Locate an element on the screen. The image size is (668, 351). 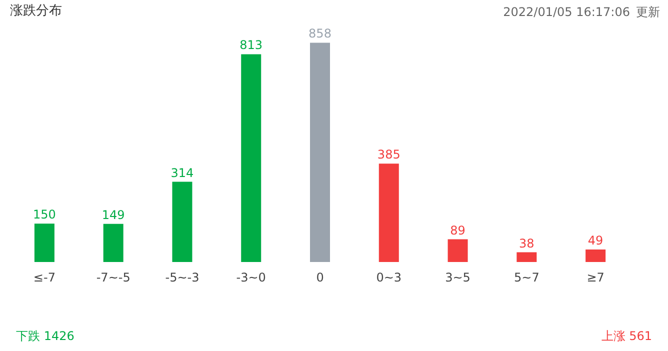
x-tick-label: 0~3 is located at coordinates (389, 277).